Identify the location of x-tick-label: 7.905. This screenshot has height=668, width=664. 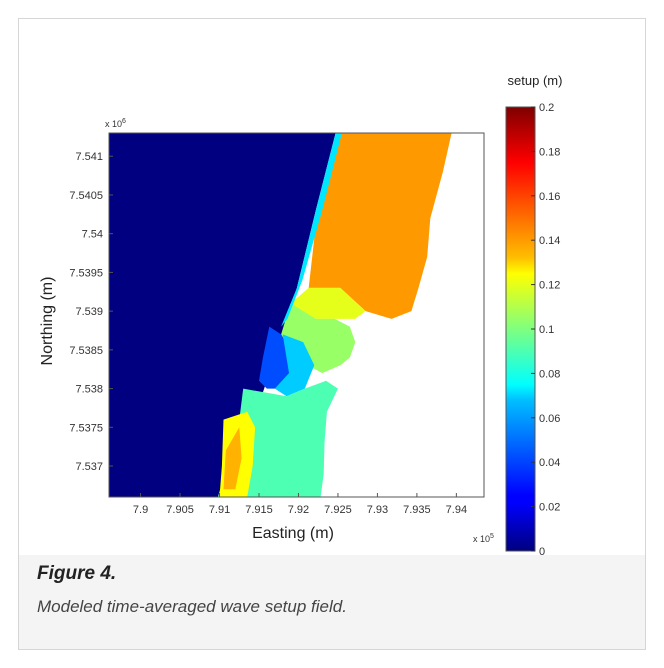
(180, 510).